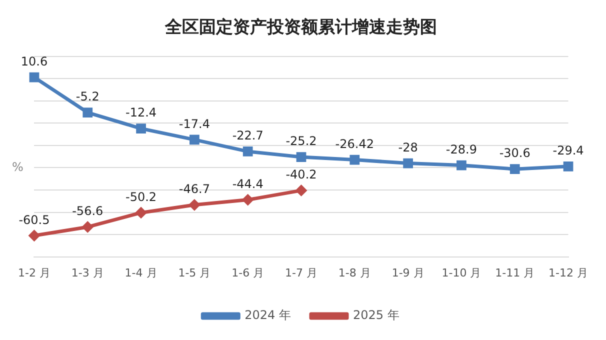 This screenshot has height=340, width=606. What do you see at coordinates (568, 273) in the screenshot?
I see `x-tick-label: 1-12 月` at bounding box center [568, 273].